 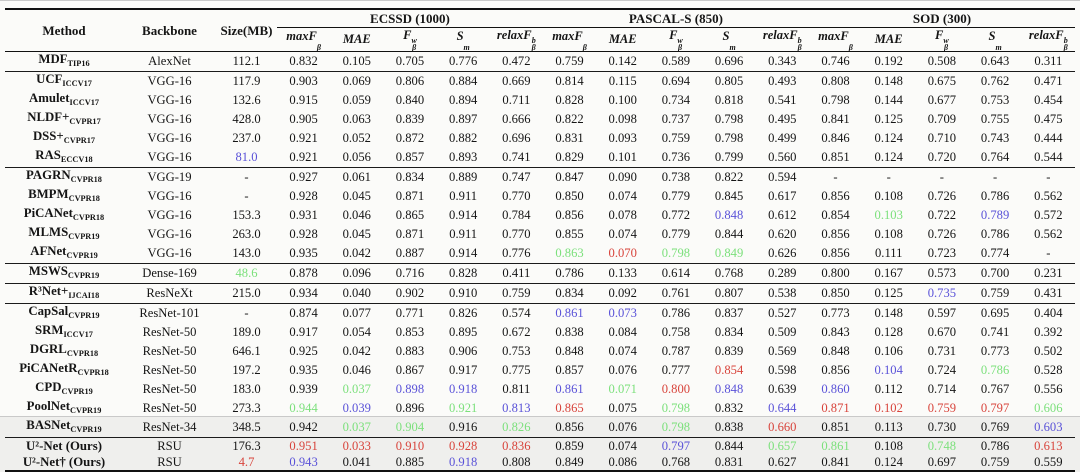 What do you see at coordinates (1048, 119) in the screenshot?
I see `sod-metric-value: 0.475` at bounding box center [1048, 119].